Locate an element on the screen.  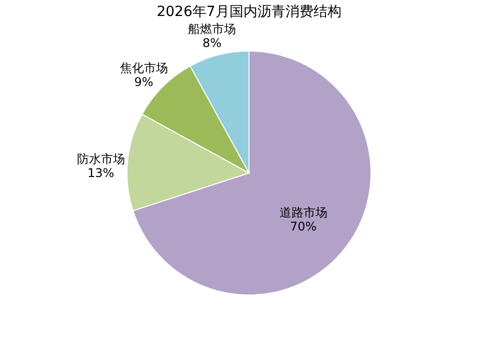
chart-title: 2026年7月国内沥青消费结构 is located at coordinates (249, 12).